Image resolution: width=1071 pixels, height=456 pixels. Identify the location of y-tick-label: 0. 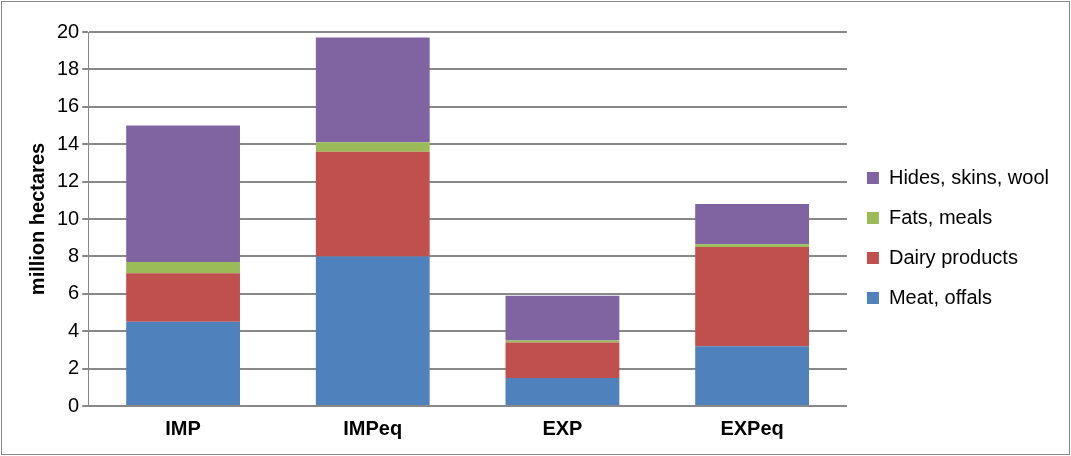
(74, 404).